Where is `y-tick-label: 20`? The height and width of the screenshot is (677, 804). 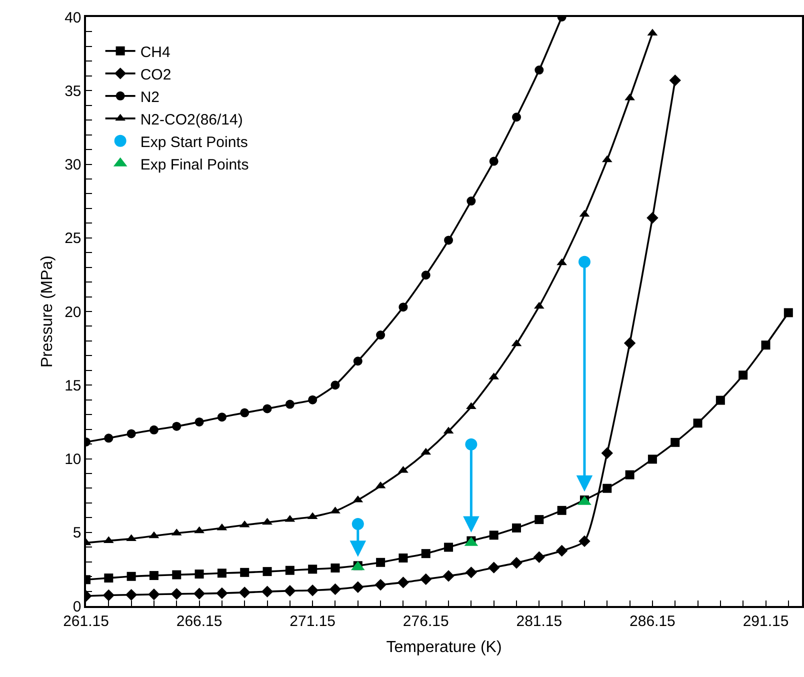 y-tick-label: 20 is located at coordinates (73, 312).